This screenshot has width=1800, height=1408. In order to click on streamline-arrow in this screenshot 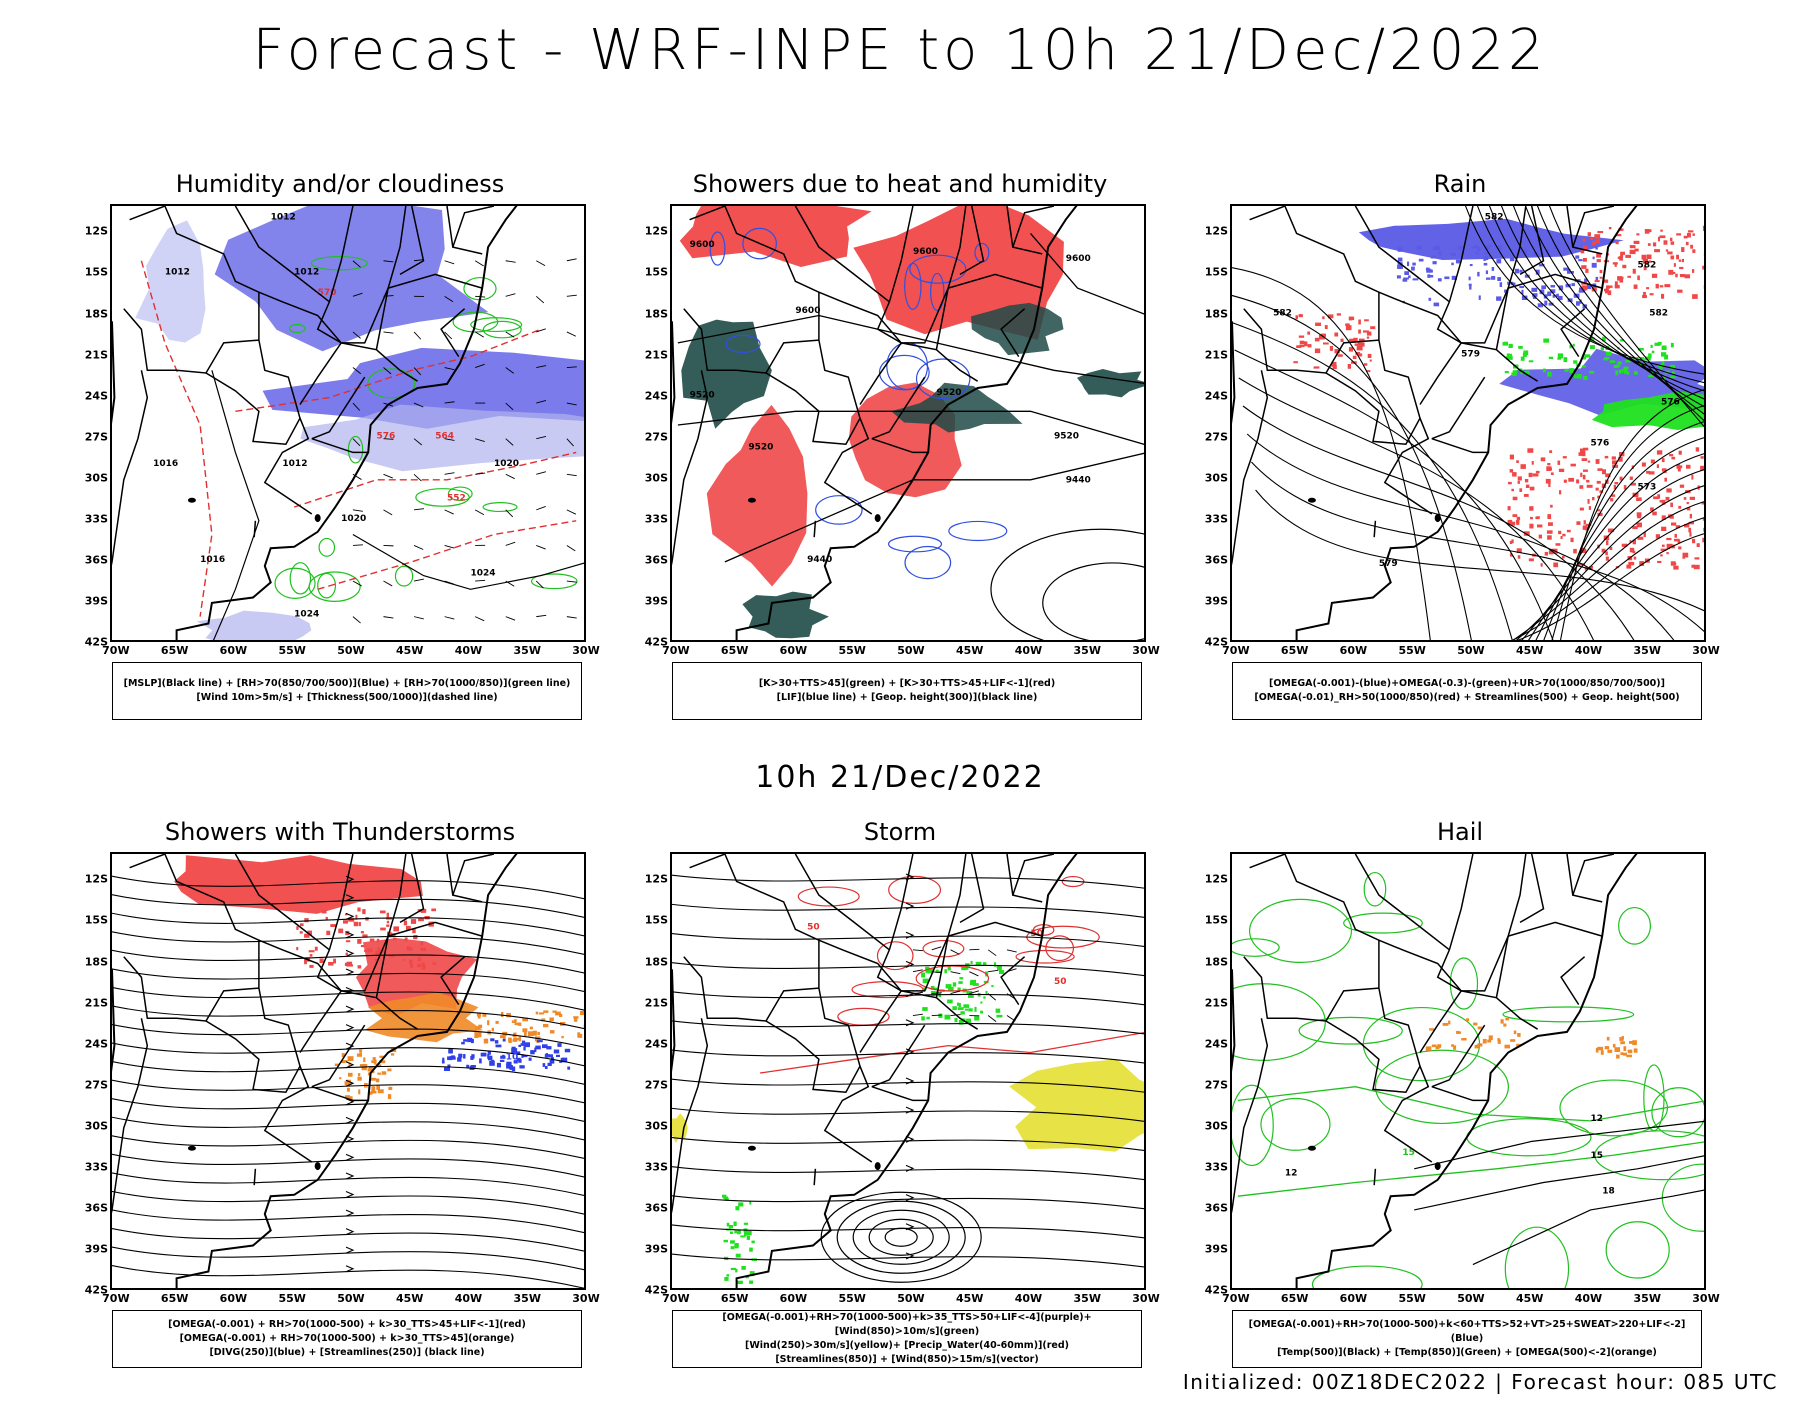, I will do `click(349, 1232)`.